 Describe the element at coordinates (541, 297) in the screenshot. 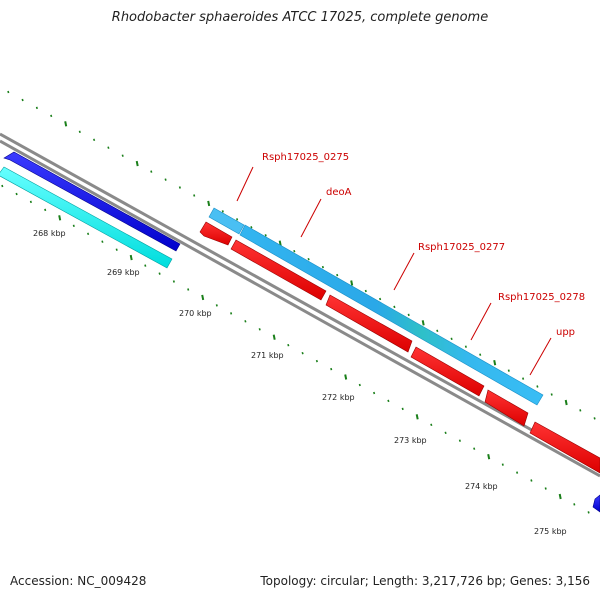

I see `gene-label-rsph17025-0278: Rsph17025_0278` at that location.